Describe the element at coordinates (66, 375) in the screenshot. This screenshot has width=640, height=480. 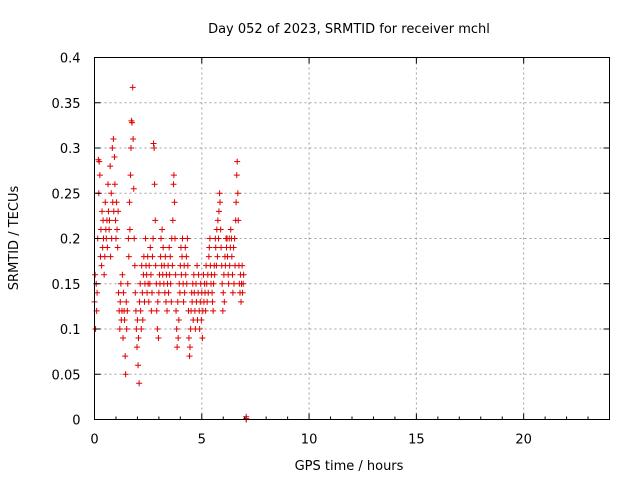
I see `y-tick-label: 0.05` at that location.